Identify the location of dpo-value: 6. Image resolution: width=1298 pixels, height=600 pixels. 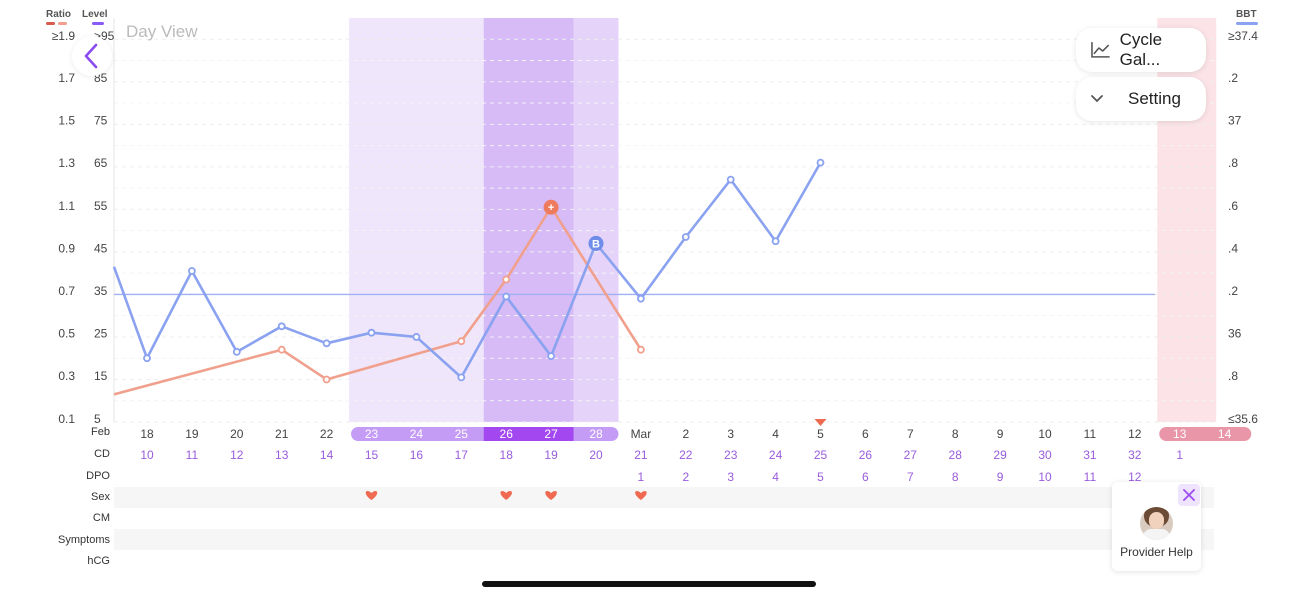
(865, 477).